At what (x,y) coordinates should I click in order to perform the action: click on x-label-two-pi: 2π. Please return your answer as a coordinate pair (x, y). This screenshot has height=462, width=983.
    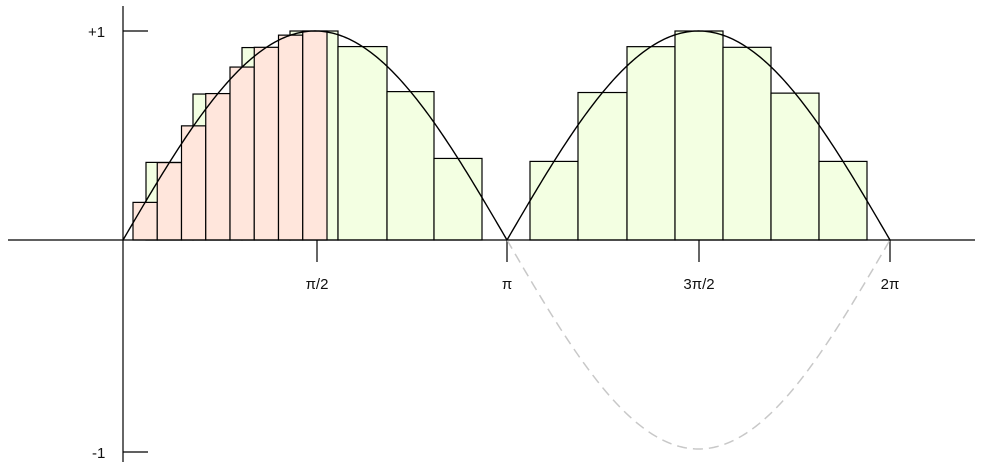
    Looking at the image, I should click on (890, 284).